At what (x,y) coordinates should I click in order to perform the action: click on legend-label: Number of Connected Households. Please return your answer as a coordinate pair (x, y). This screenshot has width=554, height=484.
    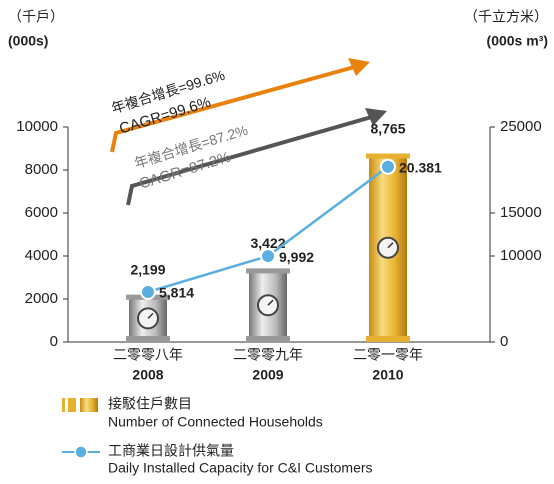
    Looking at the image, I should click on (215, 422).